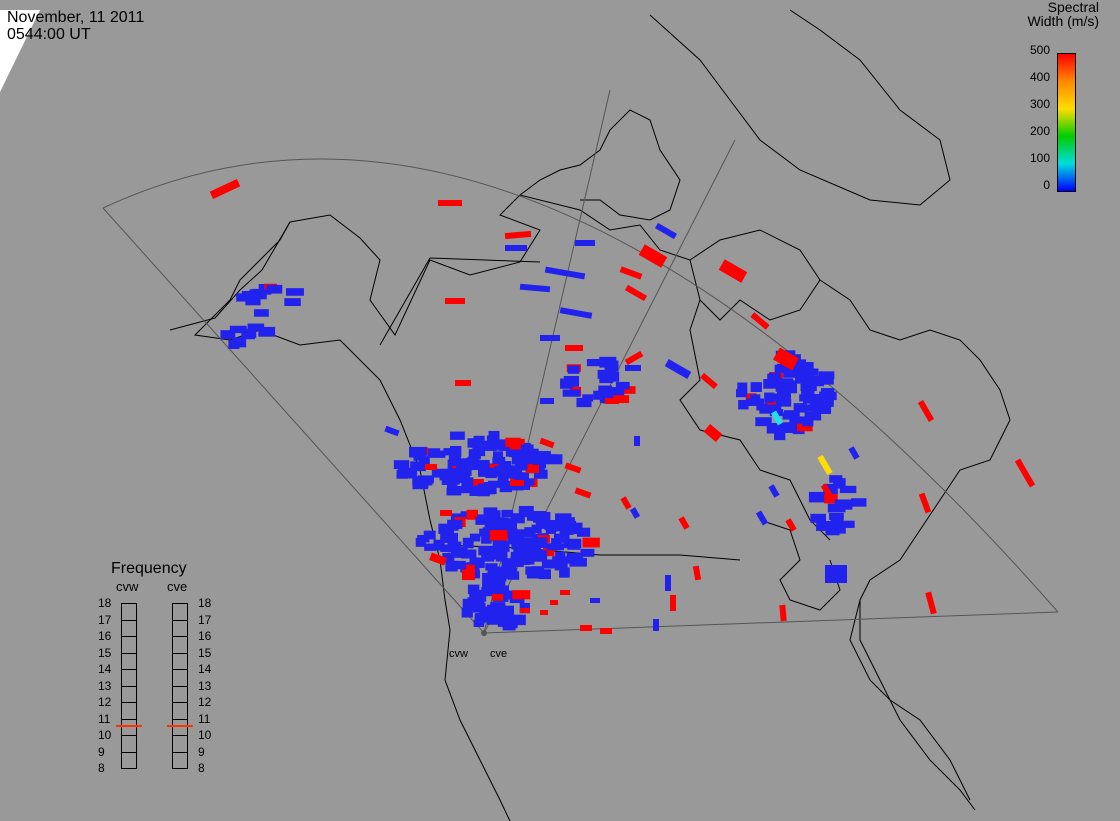 This screenshot has width=1120, height=821. Describe the element at coordinates (205, 636) in the screenshot. I see `frequency-scale-right: 16` at that location.